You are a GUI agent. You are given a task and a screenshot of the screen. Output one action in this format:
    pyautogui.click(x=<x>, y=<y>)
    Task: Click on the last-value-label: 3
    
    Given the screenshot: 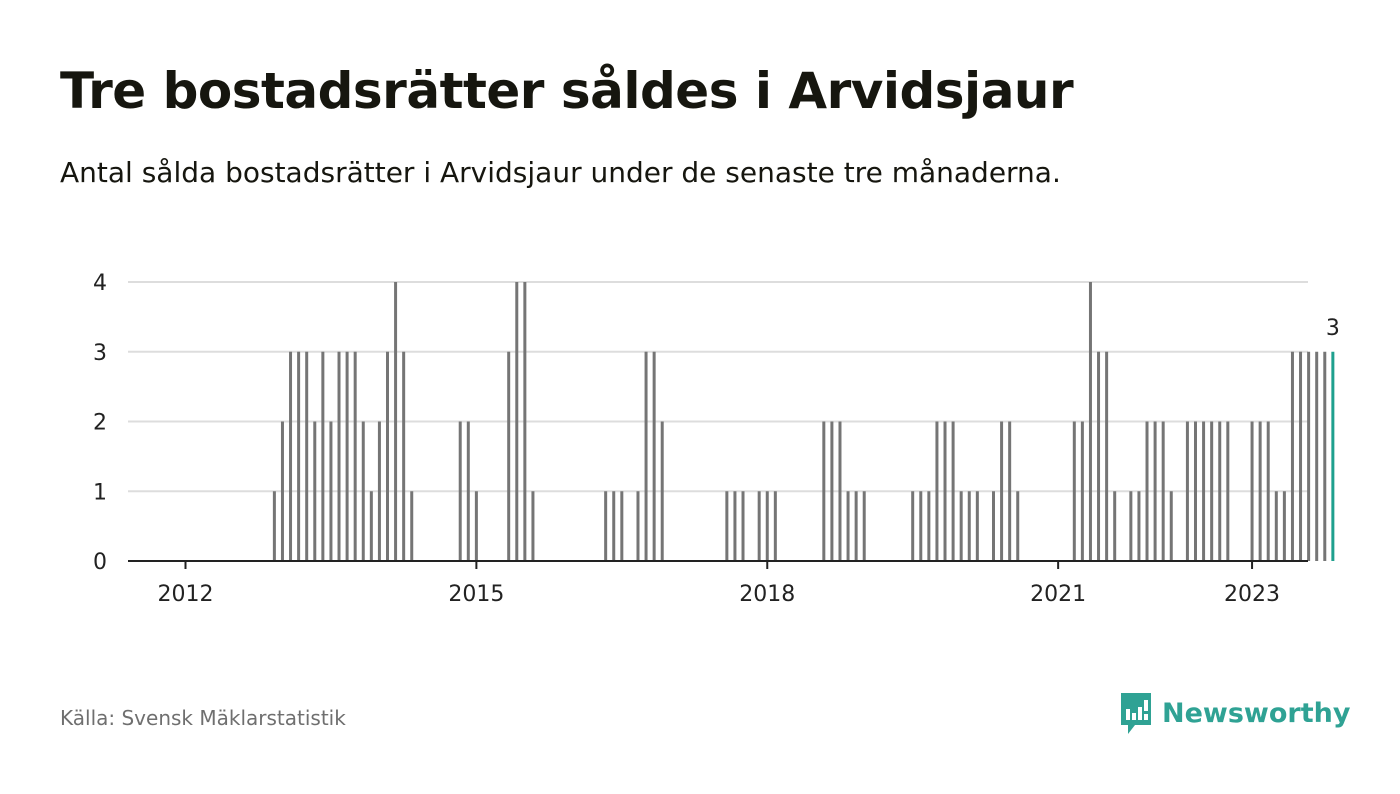 What is the action you would take?
    pyautogui.click(x=1333, y=328)
    